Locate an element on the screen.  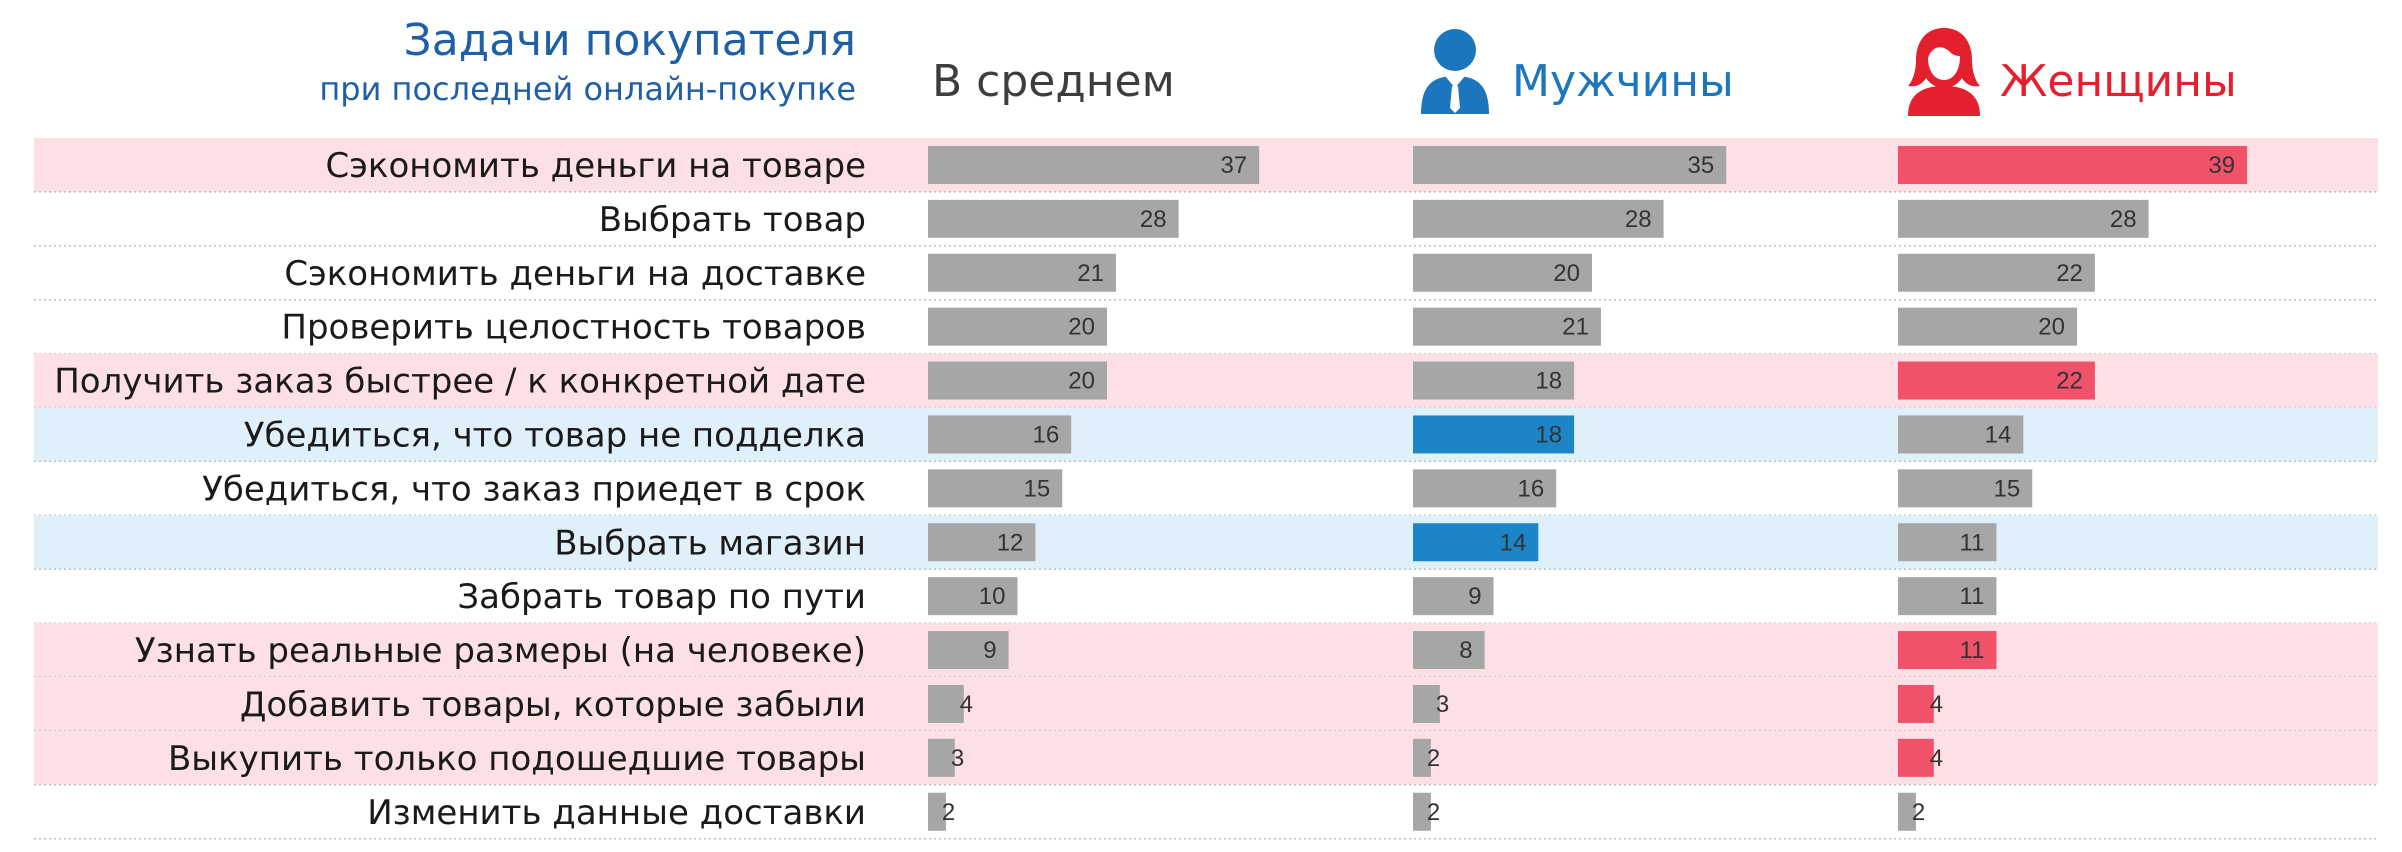
category-label: Убедиться, что заказ приедет в срок is located at coordinates (534, 489).